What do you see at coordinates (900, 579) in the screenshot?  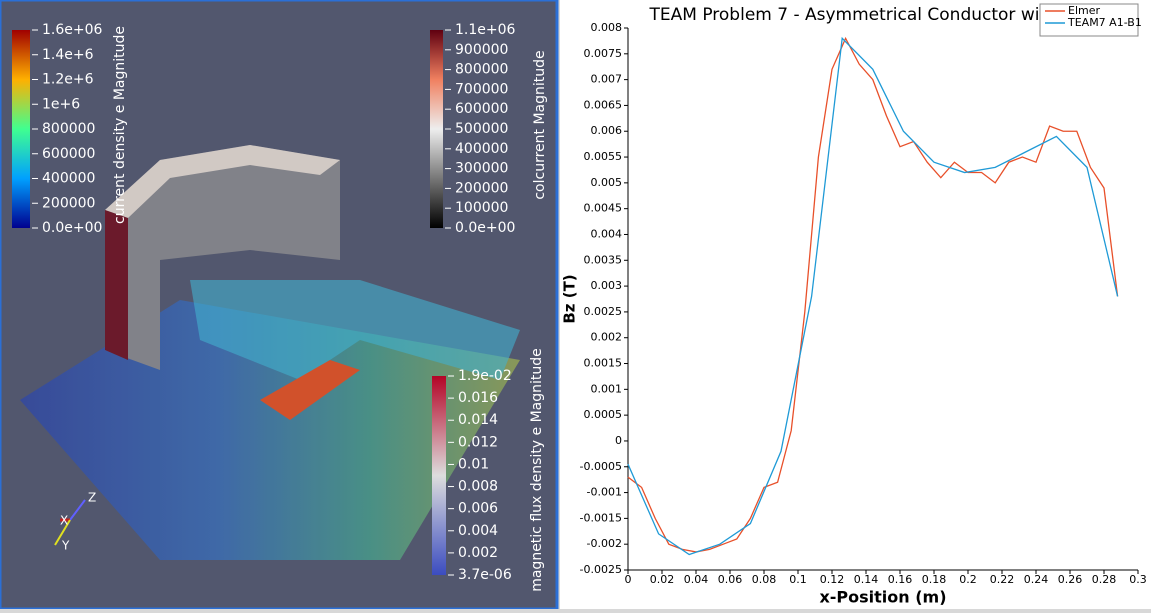 I see `x-tick-label: 0.16` at bounding box center [900, 579].